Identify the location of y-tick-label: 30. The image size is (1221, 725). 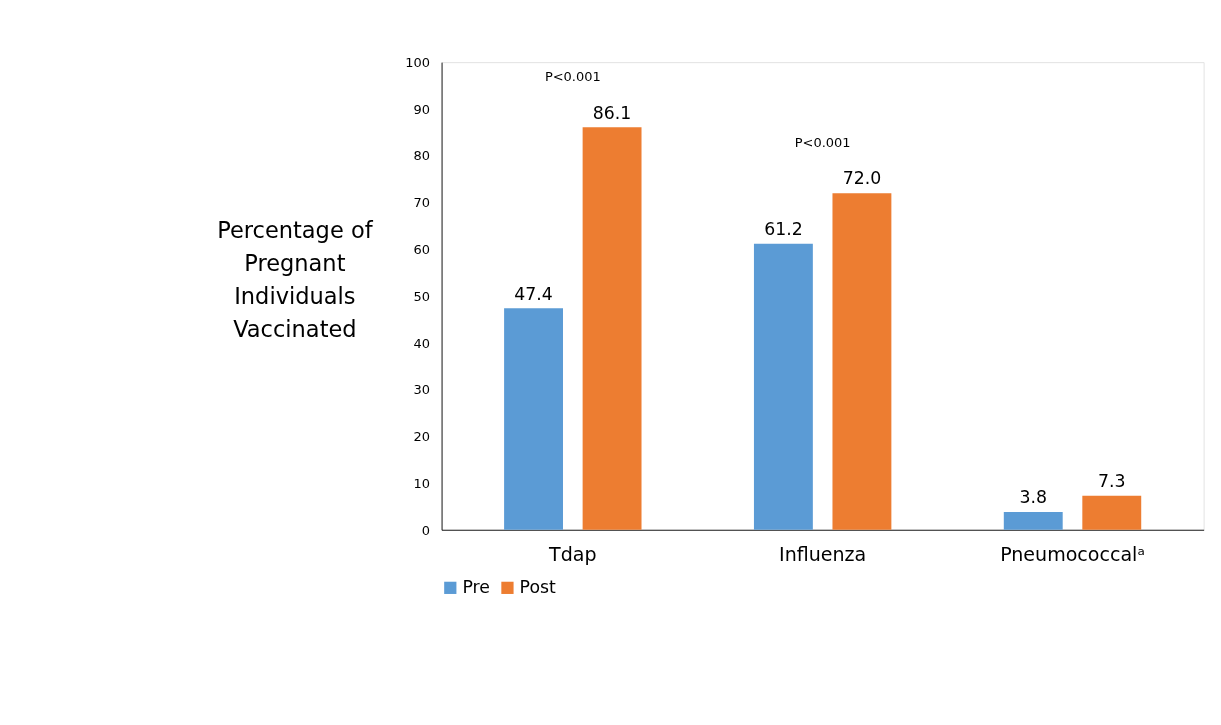
(421, 390).